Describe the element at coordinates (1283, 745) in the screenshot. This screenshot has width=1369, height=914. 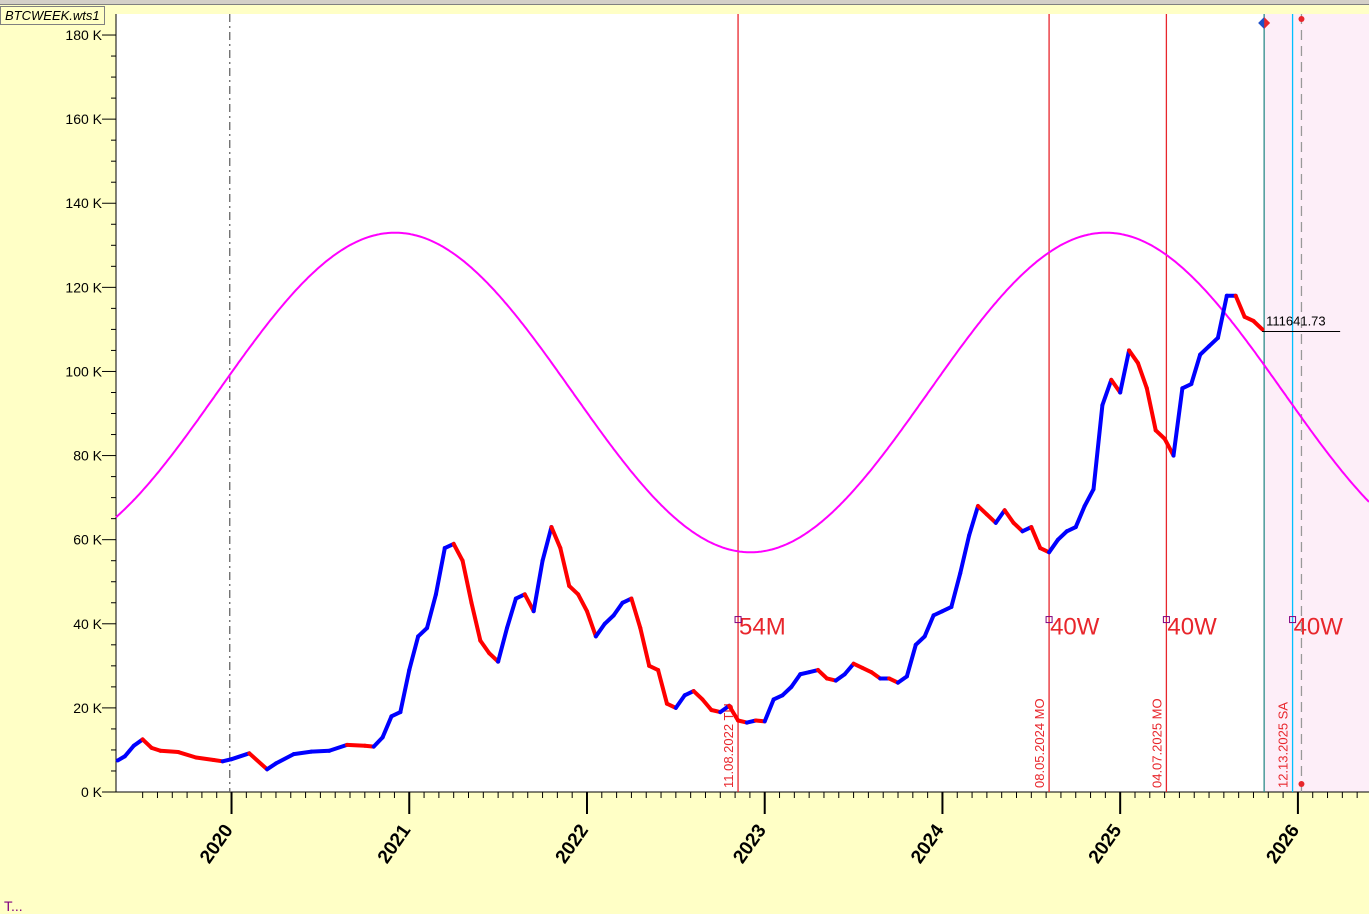
I see `vertical-marker-date-label: 12.13.2025 SA` at that location.